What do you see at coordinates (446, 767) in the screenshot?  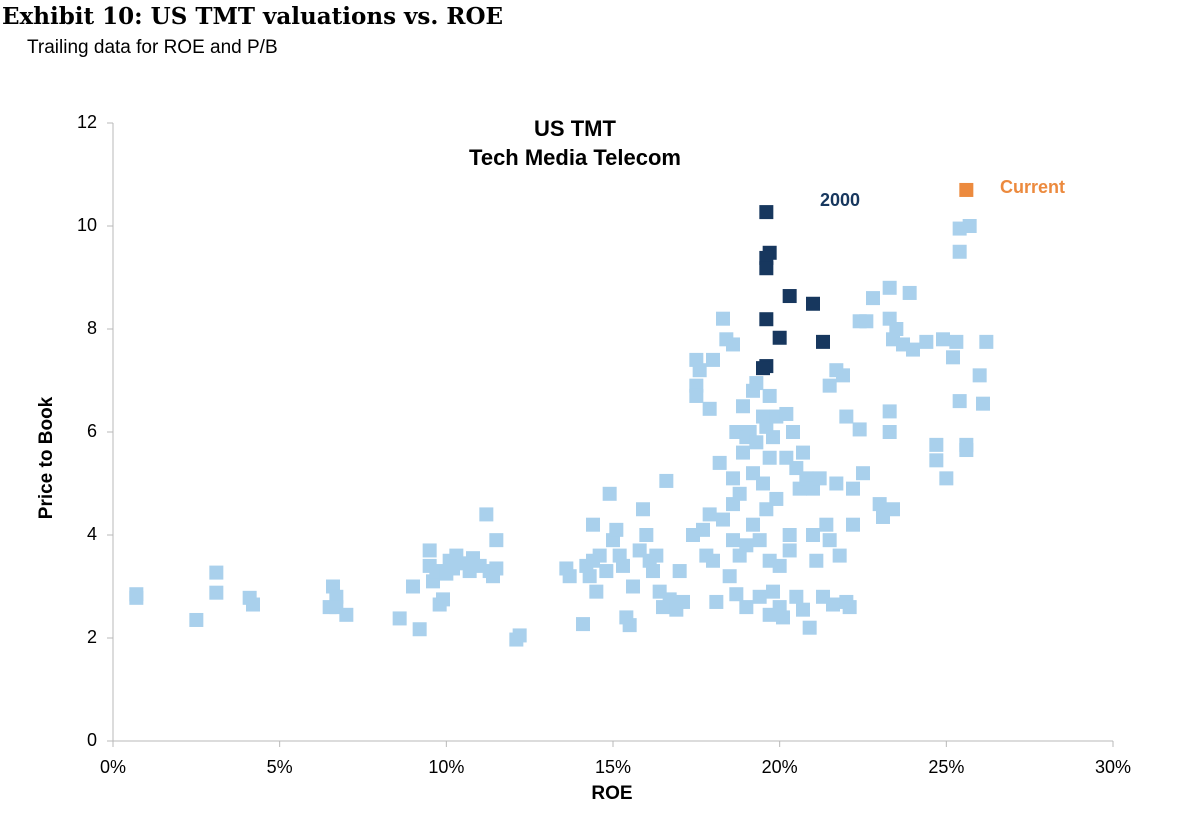 I see `x-tick-label: 10%` at bounding box center [446, 767].